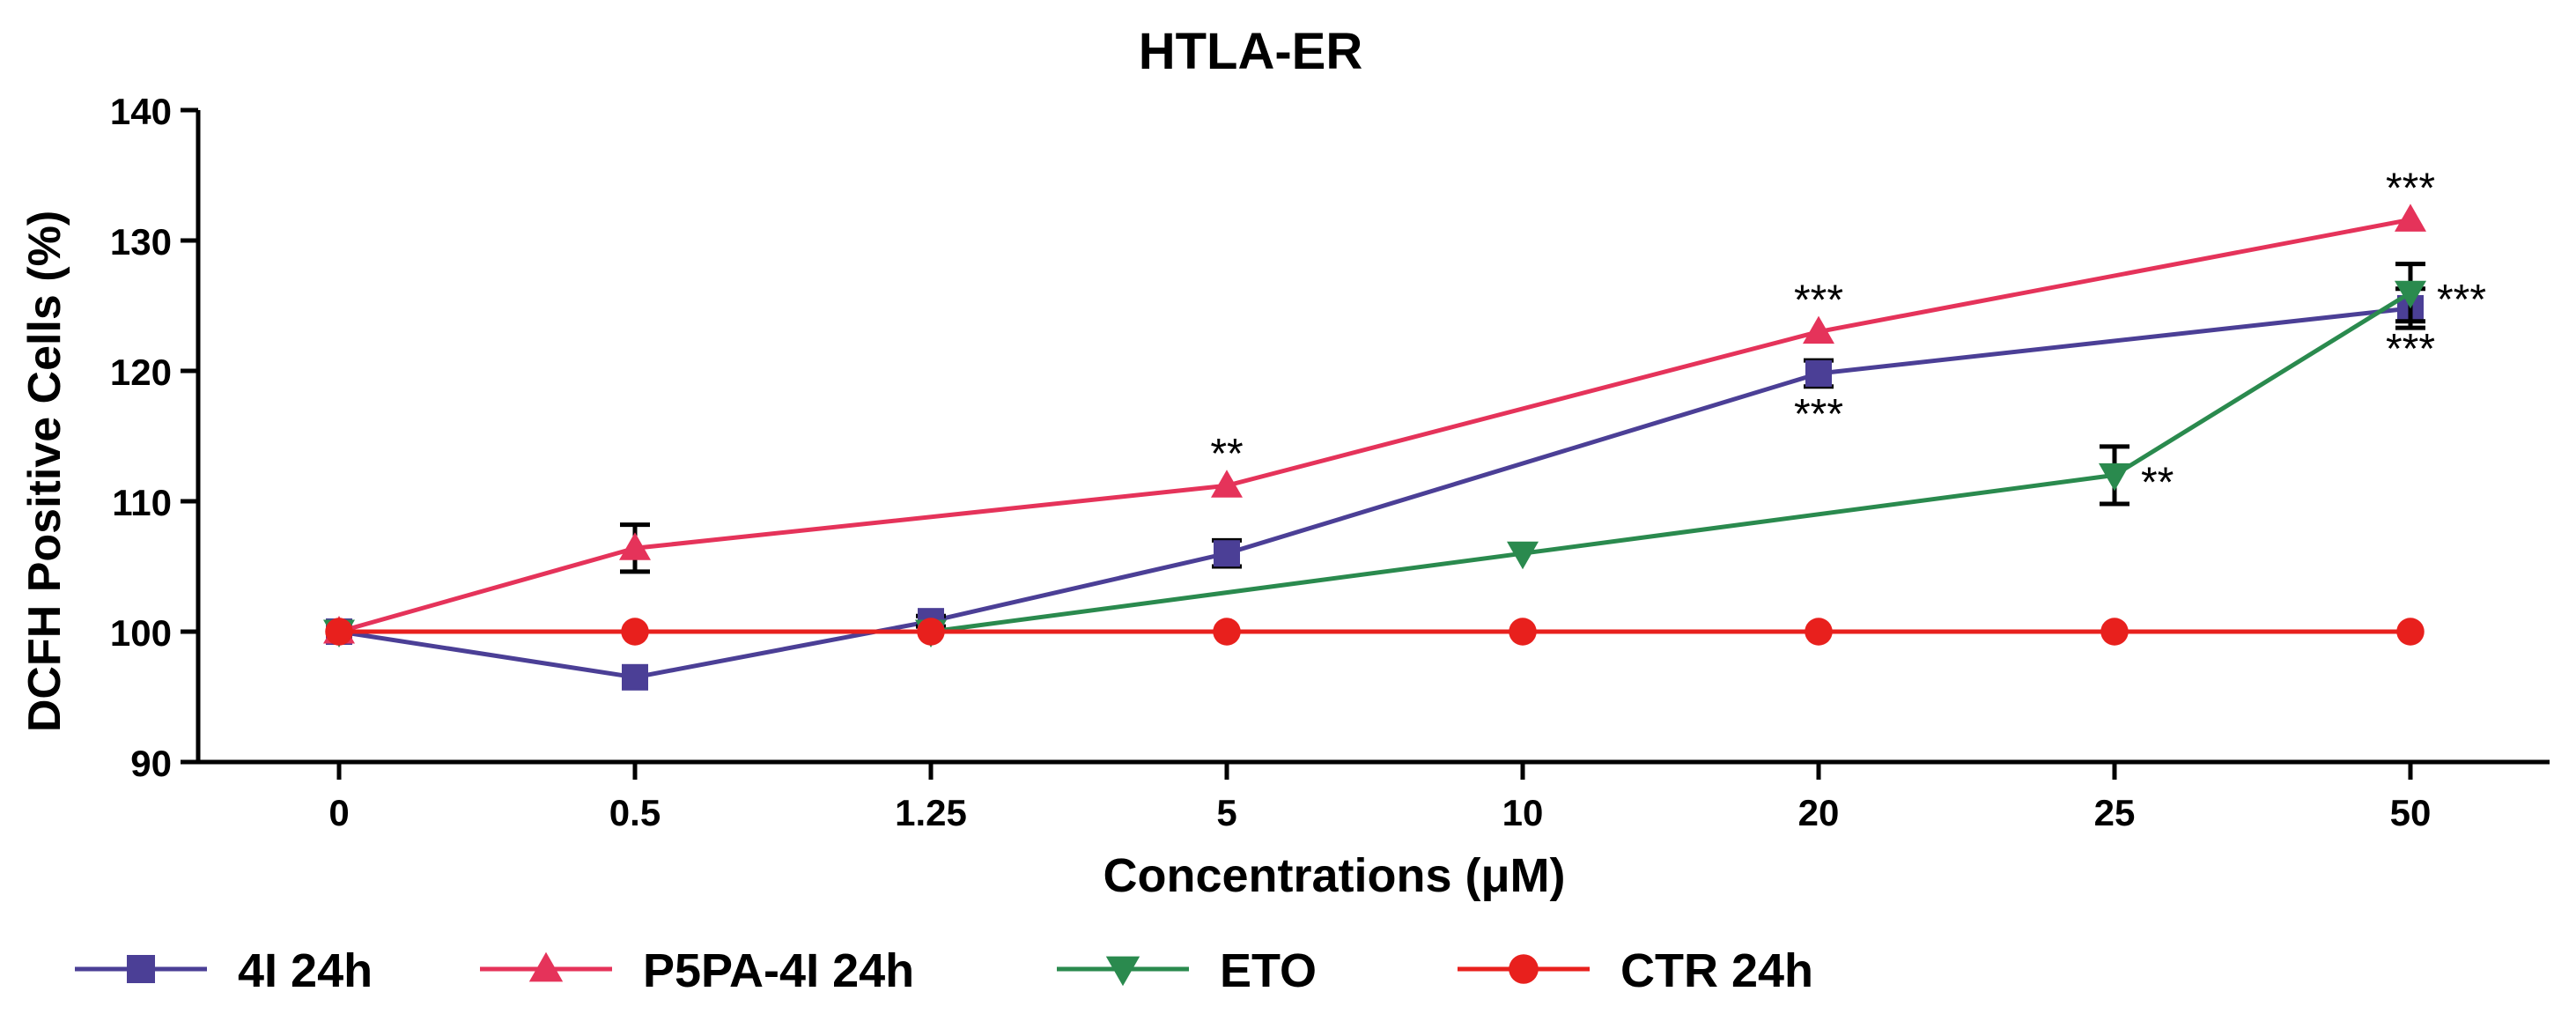  What do you see at coordinates (635, 812) in the screenshot?
I see `x-tick-label: 0.5` at bounding box center [635, 812].